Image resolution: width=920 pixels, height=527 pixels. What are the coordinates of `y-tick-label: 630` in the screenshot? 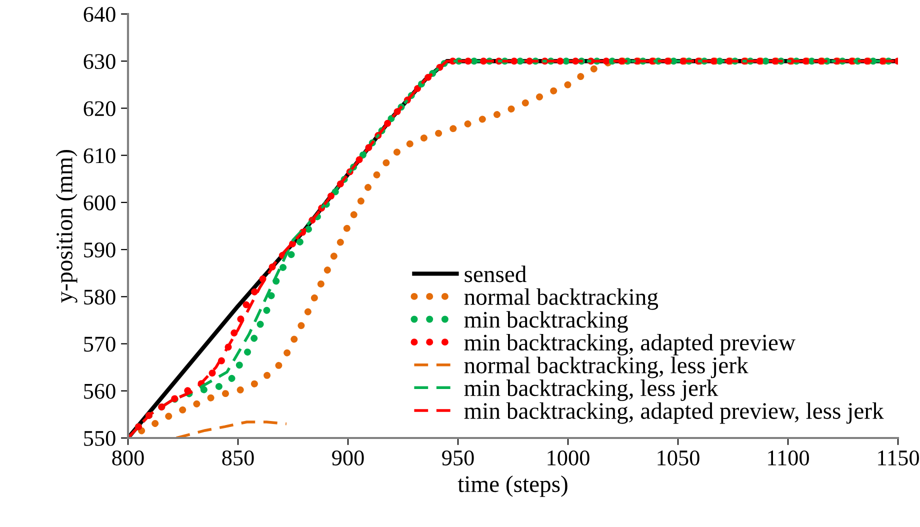 It's located at (100, 62).